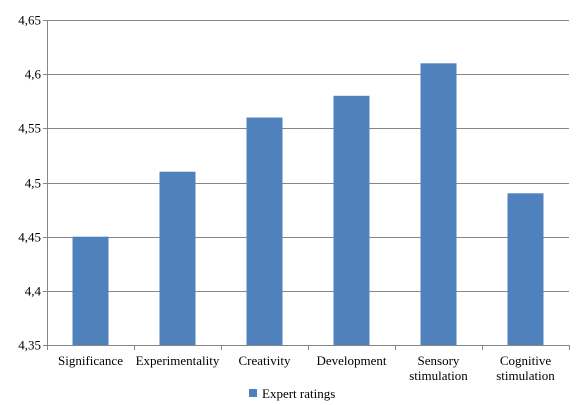 This screenshot has width=576, height=405. Describe the element at coordinates (526, 360) in the screenshot. I see `x-category-label-line: Cognitive` at that location.